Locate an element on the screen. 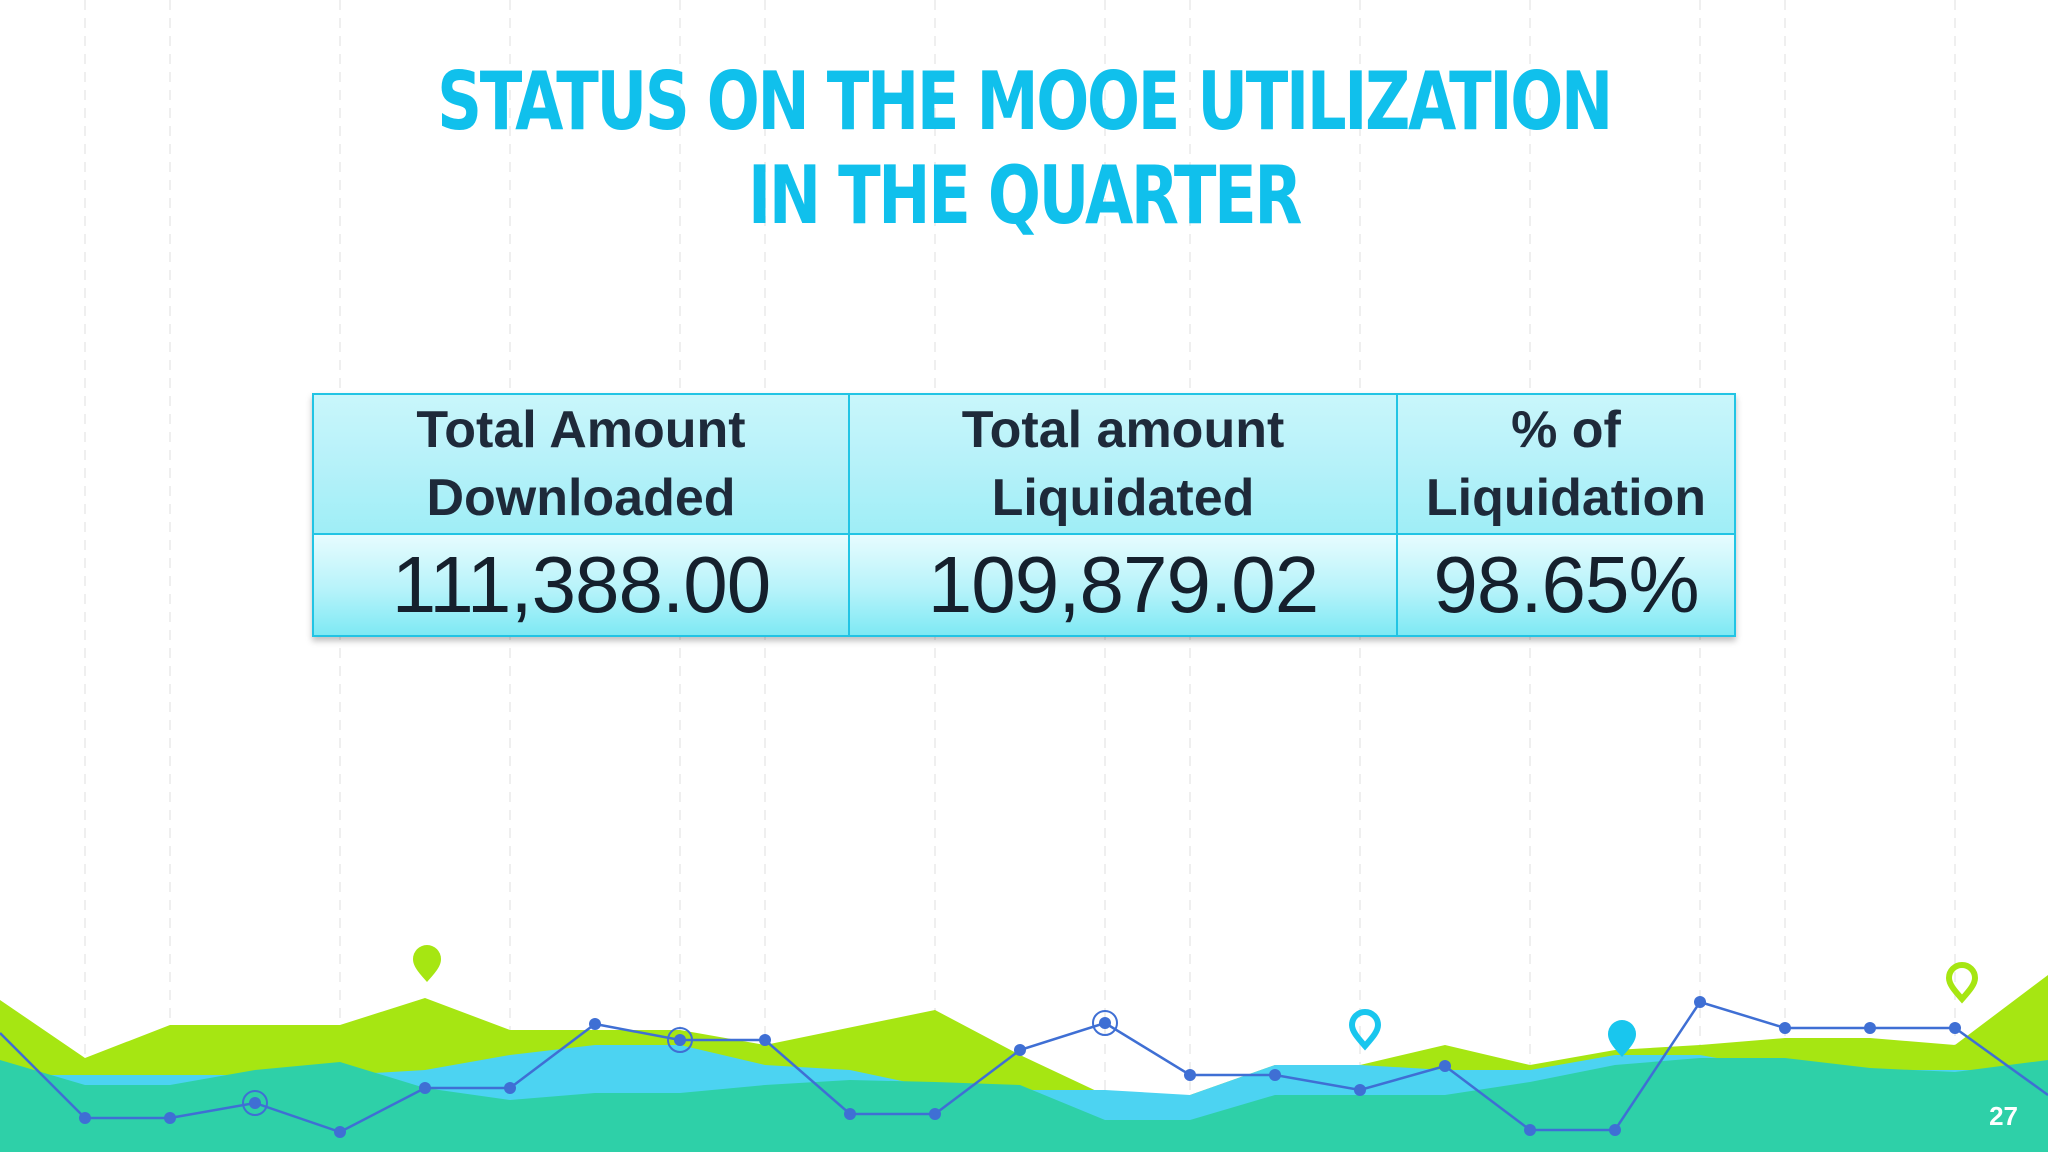  value-total-downloaded: 111,388.00 is located at coordinates (581, 585).